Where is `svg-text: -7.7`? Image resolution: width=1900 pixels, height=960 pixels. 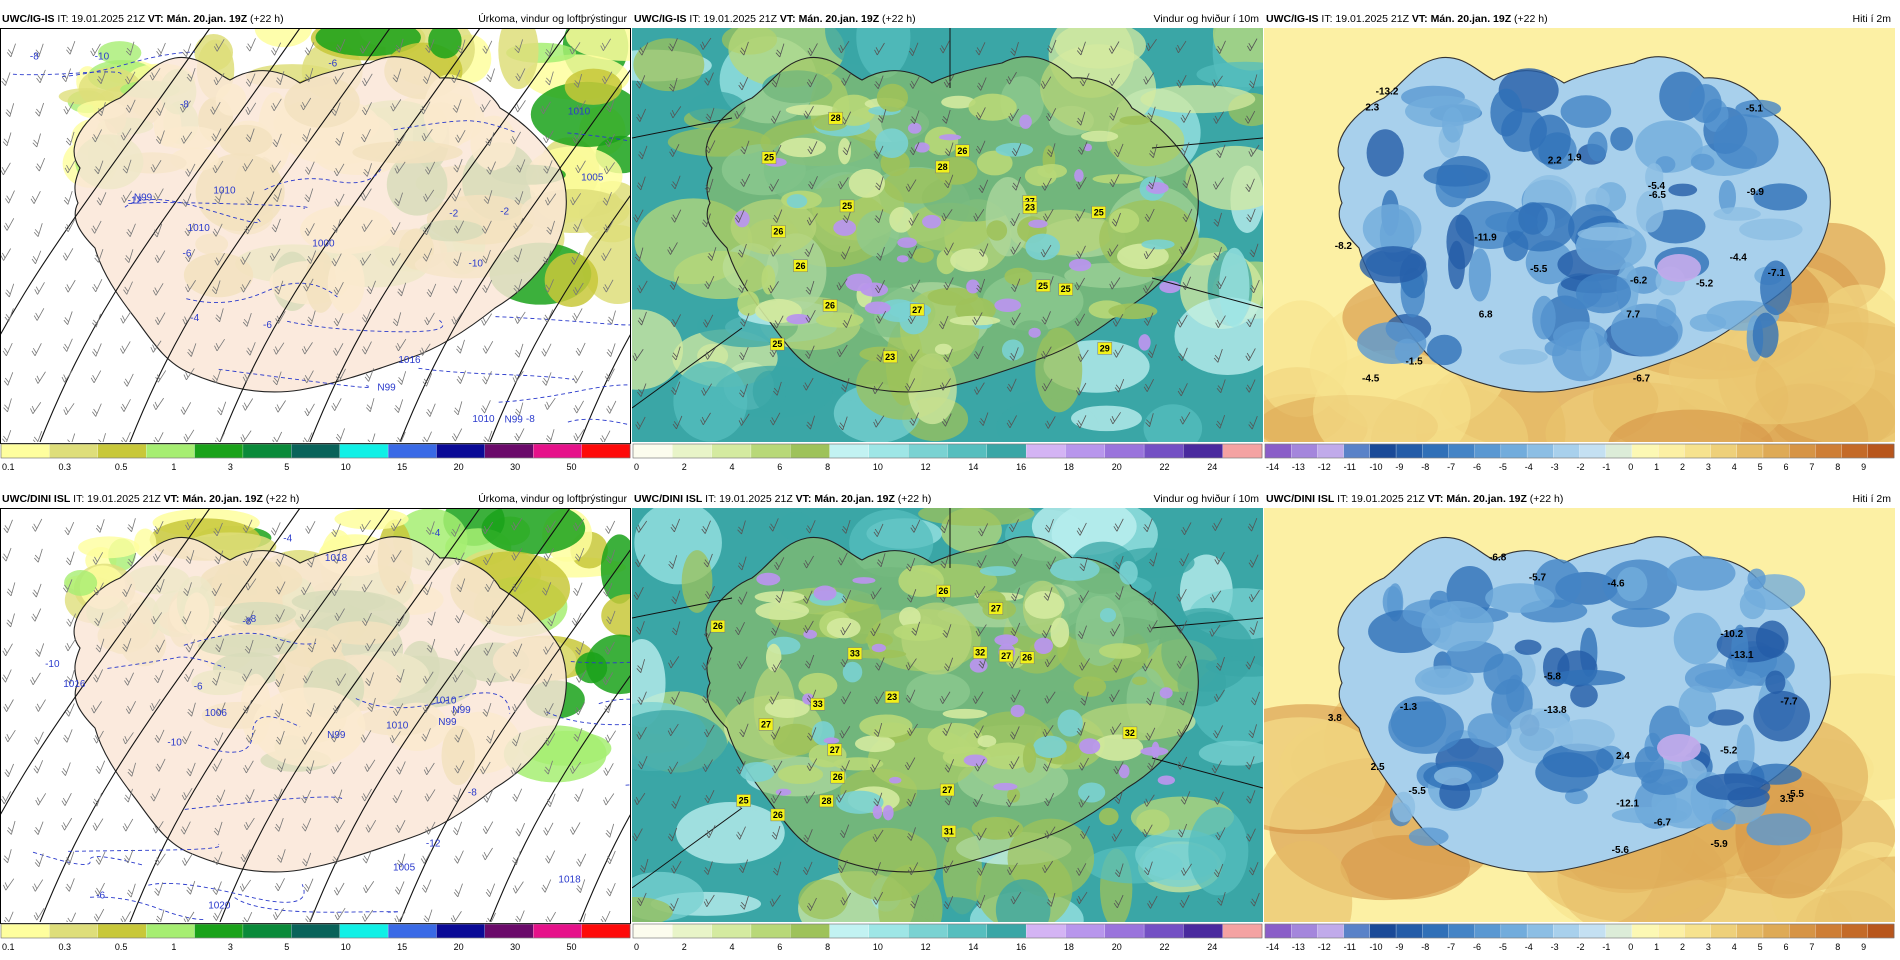 svg-text: -7.7 is located at coordinates (1789, 702).